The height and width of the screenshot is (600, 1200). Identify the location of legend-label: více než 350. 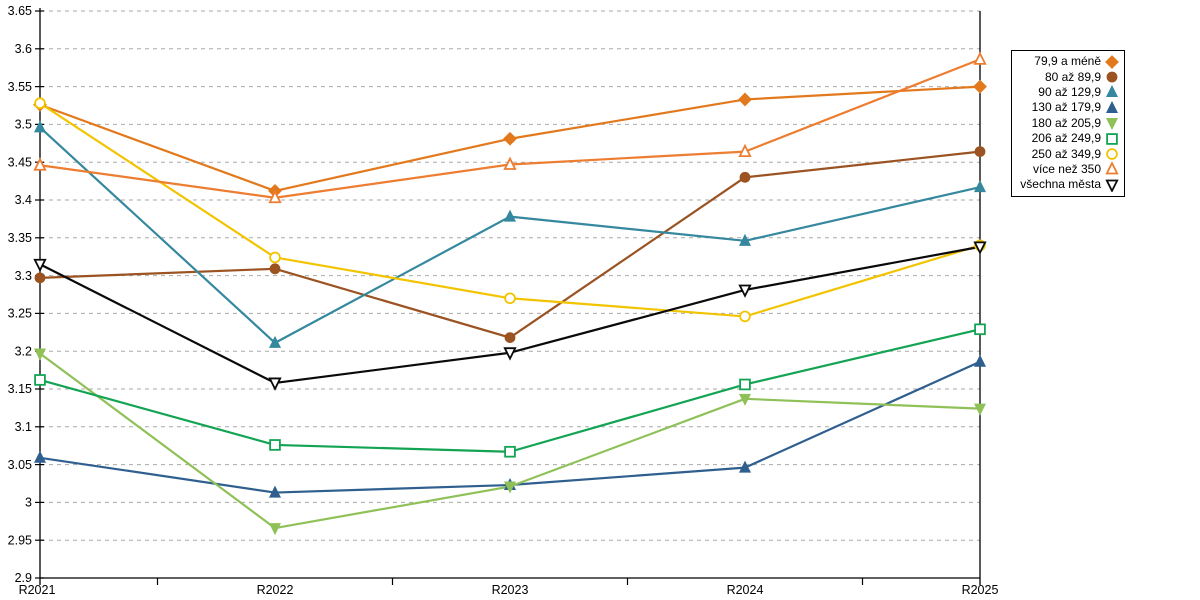
(1066, 168).